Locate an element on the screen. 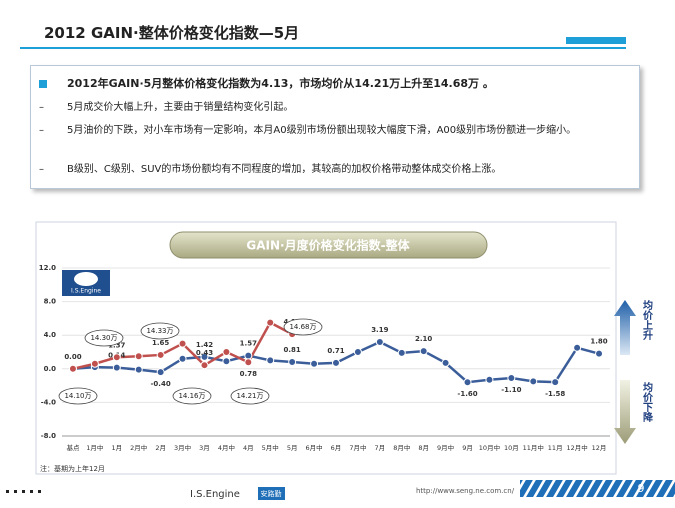  data-label: 0.78 is located at coordinates (248, 374).